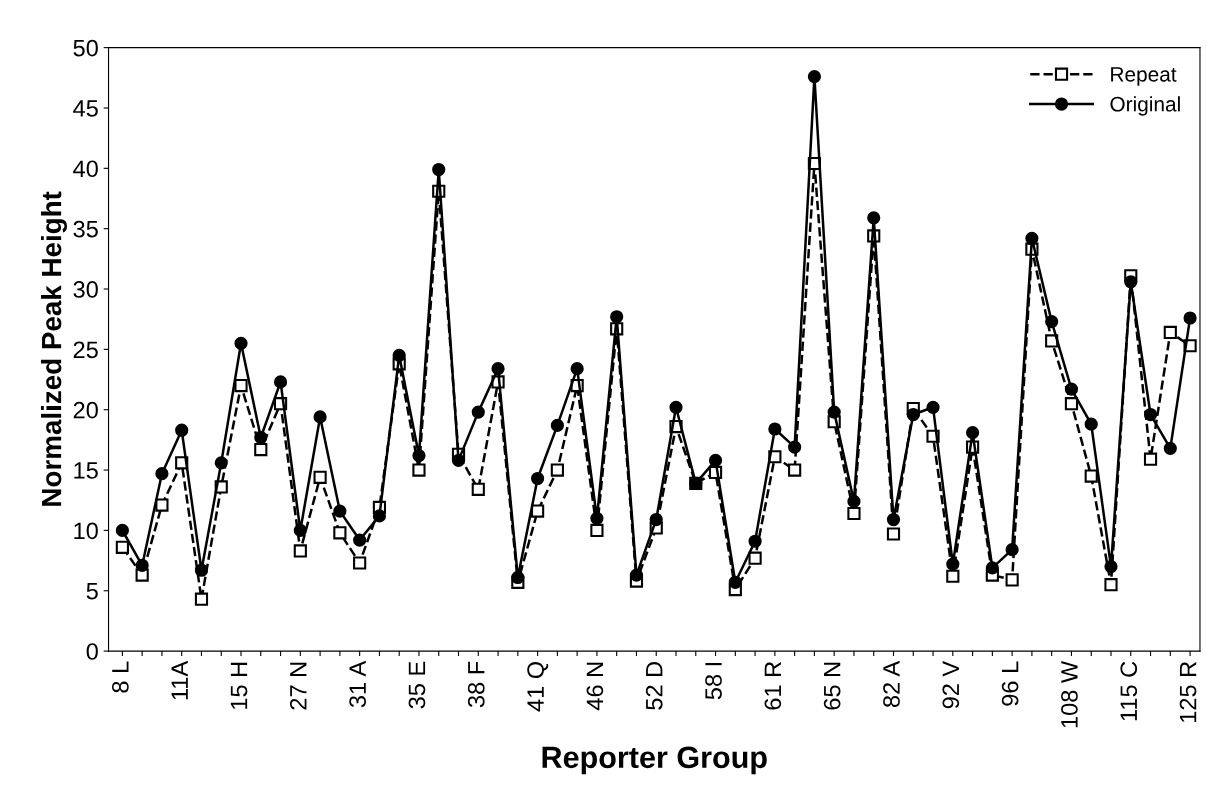  Describe the element at coordinates (1145, 106) in the screenshot. I see `legend-label: Original` at that location.